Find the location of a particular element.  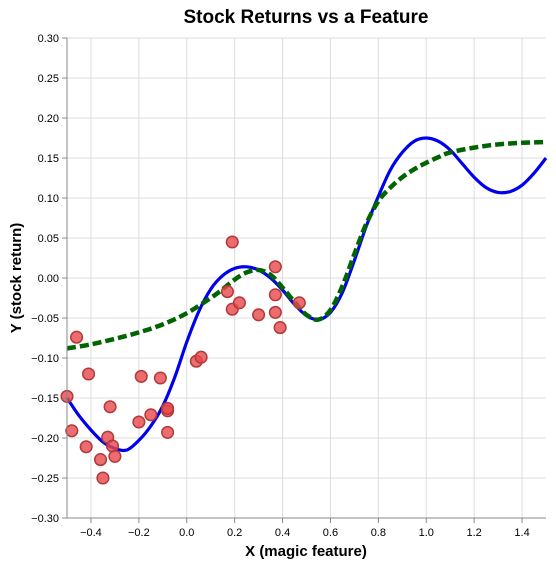

chart-title: Stock Returns vs a Feature is located at coordinates (306, 17).